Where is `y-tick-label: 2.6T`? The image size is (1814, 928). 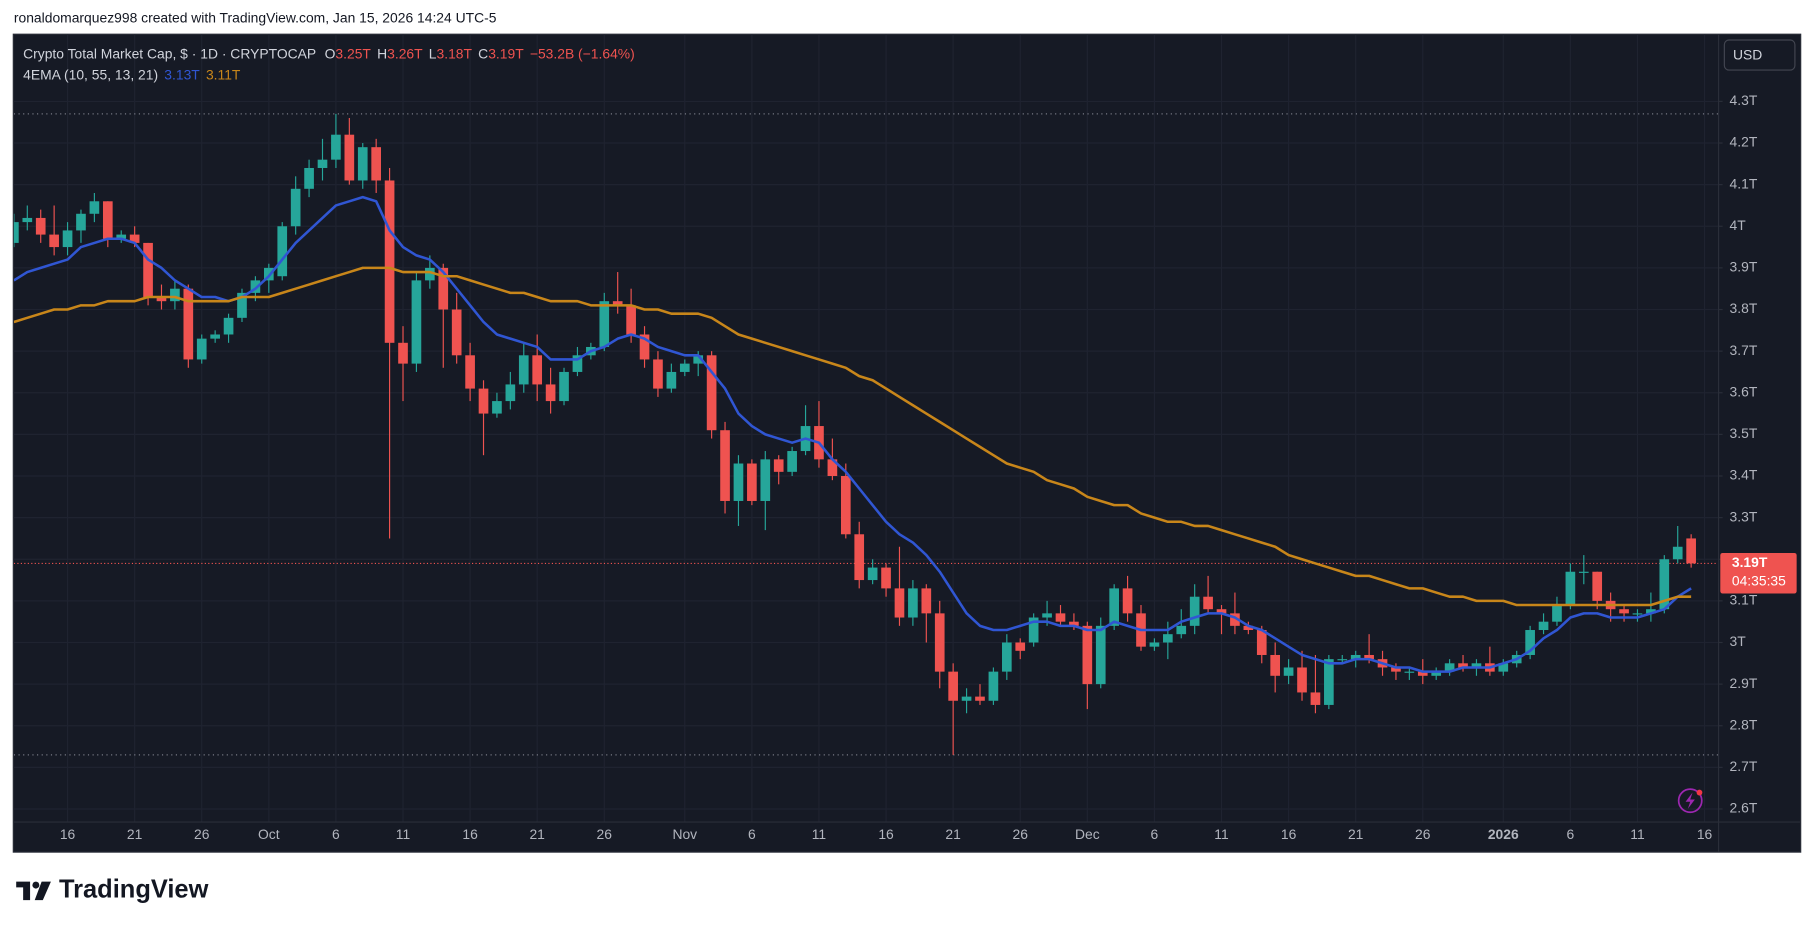
y-tick-label: 2.6T is located at coordinates (1744, 808).